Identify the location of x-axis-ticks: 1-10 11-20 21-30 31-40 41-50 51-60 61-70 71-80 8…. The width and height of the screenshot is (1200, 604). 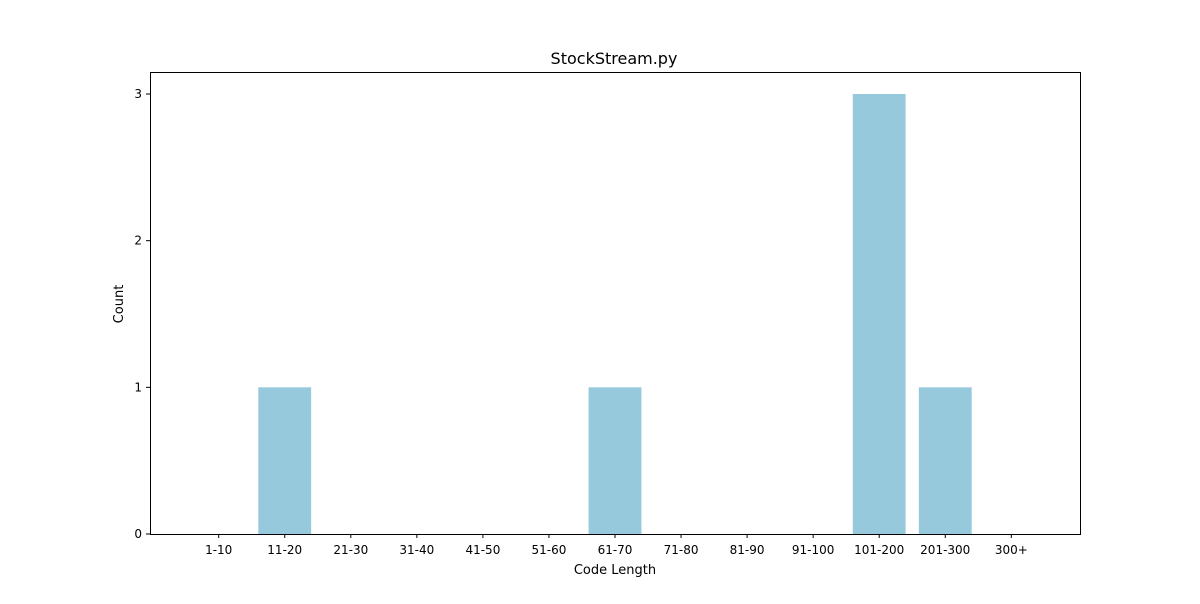
(616, 545).